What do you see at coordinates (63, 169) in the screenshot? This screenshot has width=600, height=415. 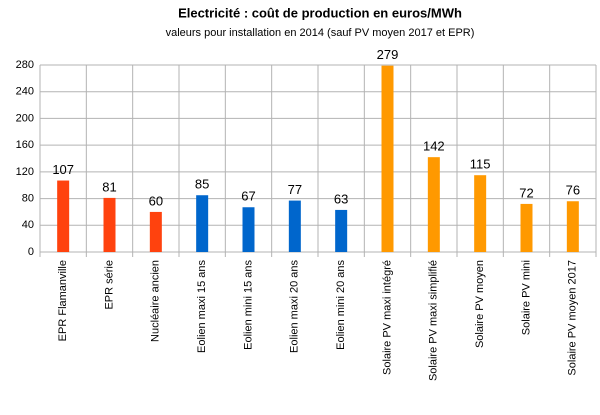 I see `value-label: 107` at bounding box center [63, 169].